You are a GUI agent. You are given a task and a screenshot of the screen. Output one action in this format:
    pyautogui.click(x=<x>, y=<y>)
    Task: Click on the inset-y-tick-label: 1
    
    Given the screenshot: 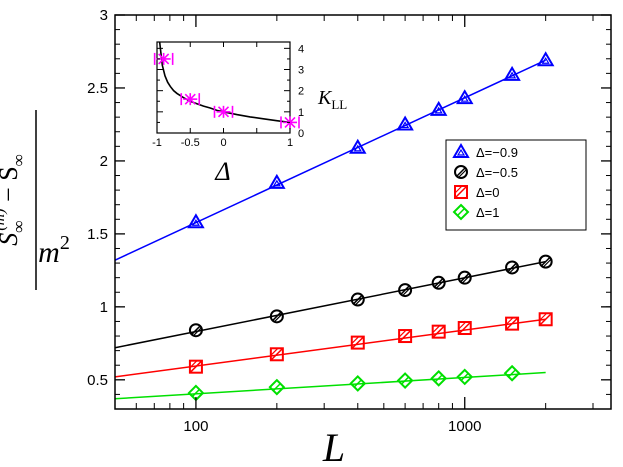 What is the action you would take?
    pyautogui.click(x=301, y=113)
    